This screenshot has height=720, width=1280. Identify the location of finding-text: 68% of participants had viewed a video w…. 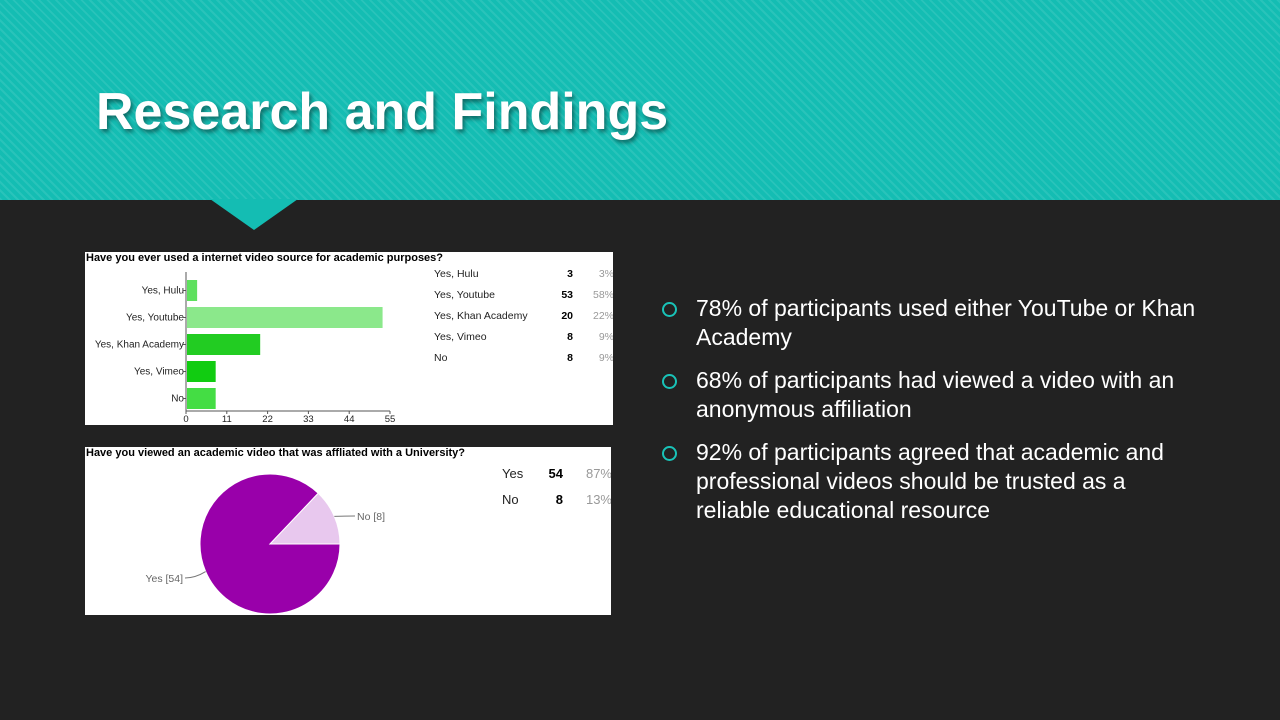
(935, 394).